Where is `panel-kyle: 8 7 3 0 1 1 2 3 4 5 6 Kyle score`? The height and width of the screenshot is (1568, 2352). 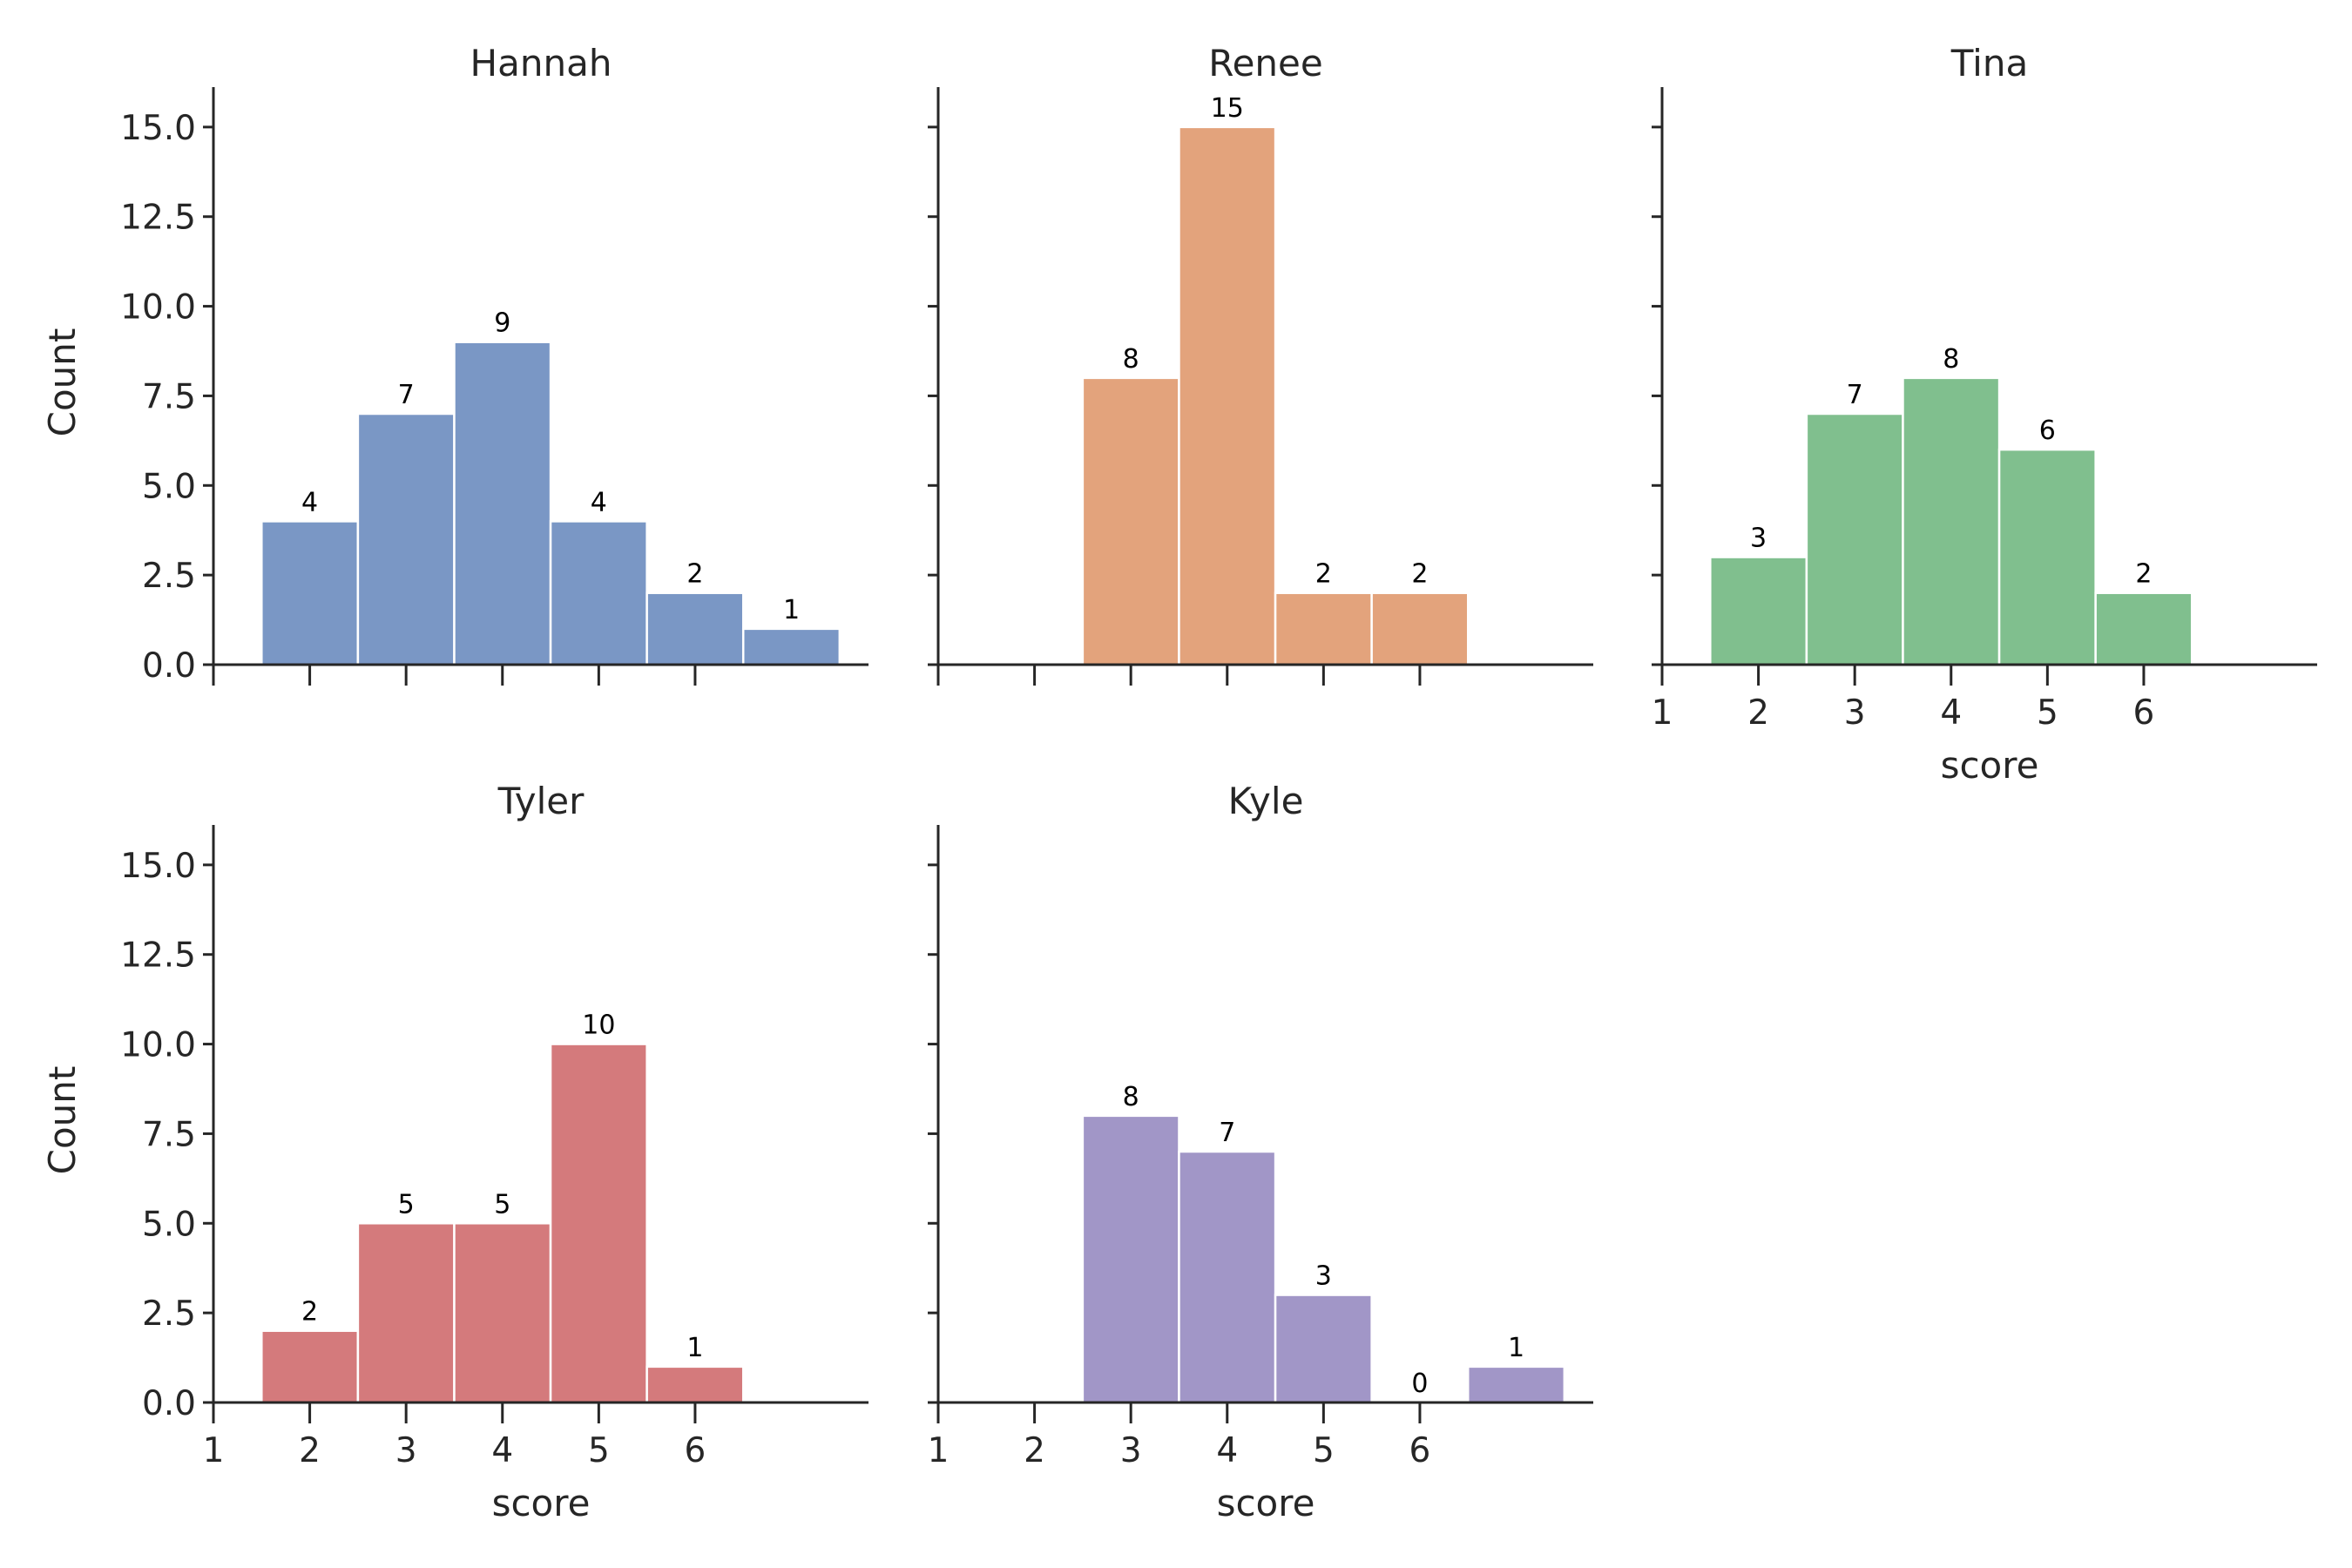
panel-kyle: 8 7 3 0 1 1 2 3 4 5 6 Kyle score is located at coordinates (1260, 1152).